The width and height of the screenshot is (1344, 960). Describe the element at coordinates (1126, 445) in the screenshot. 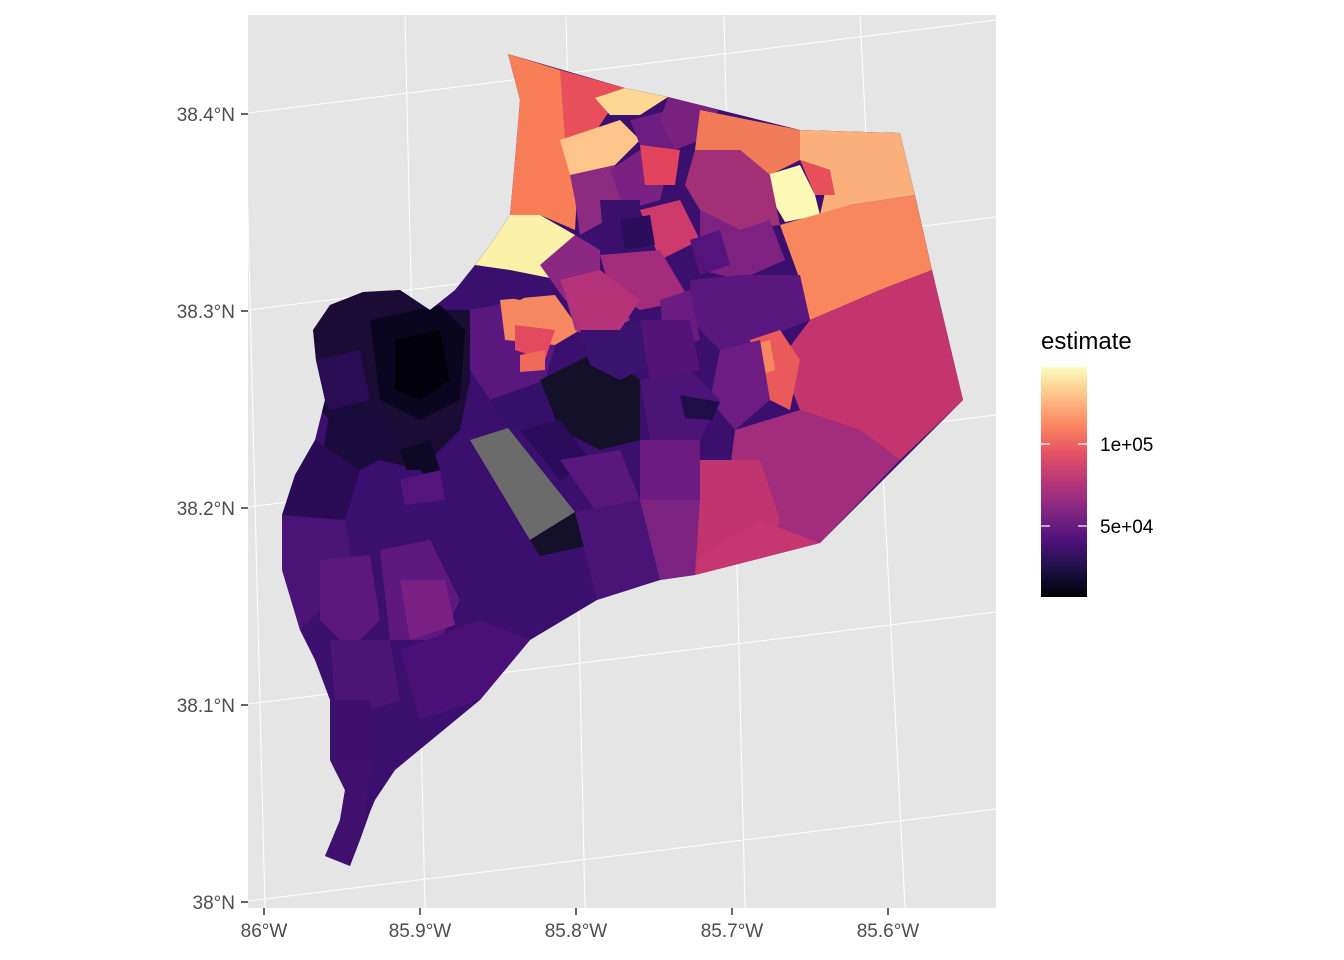

I see `legend-label-1e5: 1e+05` at that location.